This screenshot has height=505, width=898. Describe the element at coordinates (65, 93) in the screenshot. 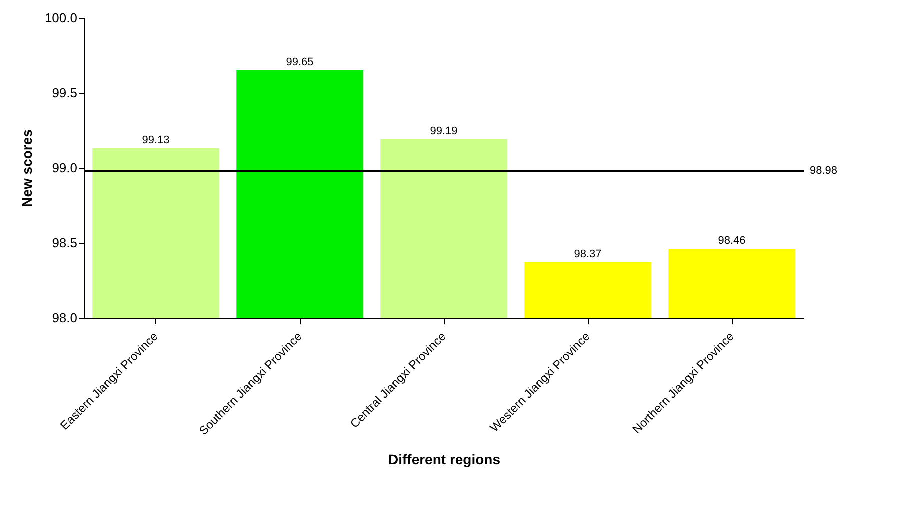

I see `text: 99.5` at that location.